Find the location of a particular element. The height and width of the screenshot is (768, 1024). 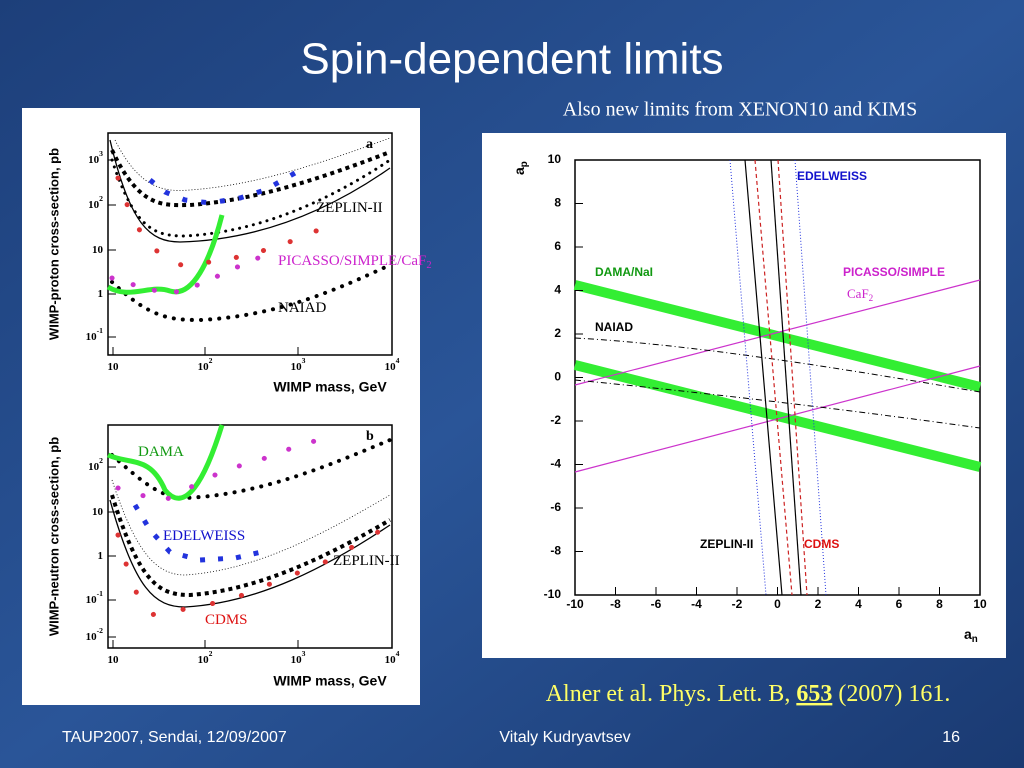

y-tick-label: 0 is located at coordinates (557, 377).